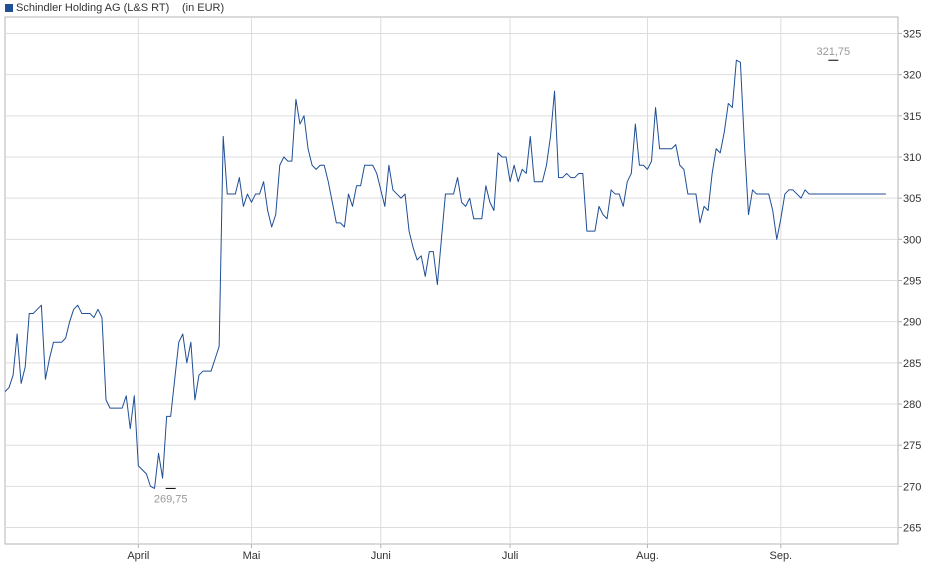 The height and width of the screenshot is (584, 940). What do you see at coordinates (510, 556) in the screenshot?
I see `x-tick-label: Juli` at bounding box center [510, 556].